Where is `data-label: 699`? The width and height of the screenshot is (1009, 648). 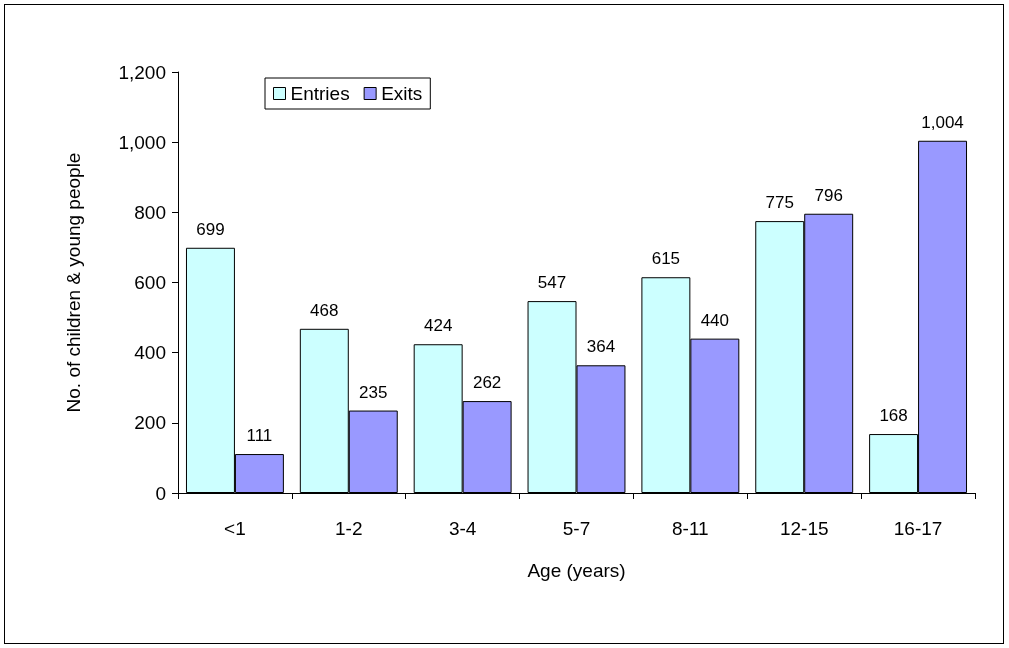 data-label: 699 is located at coordinates (210, 229).